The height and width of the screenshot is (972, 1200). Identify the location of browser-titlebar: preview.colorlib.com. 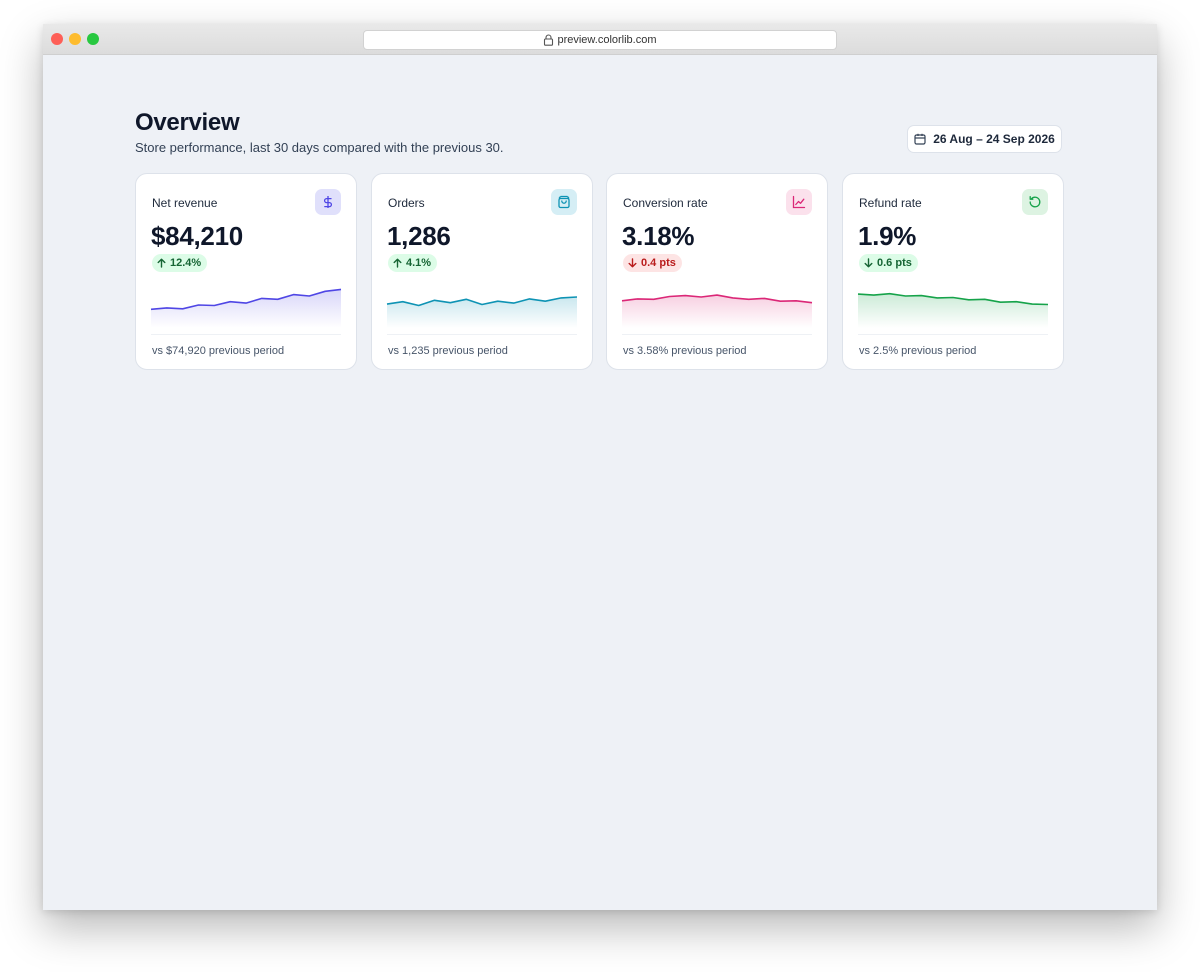
(600, 39).